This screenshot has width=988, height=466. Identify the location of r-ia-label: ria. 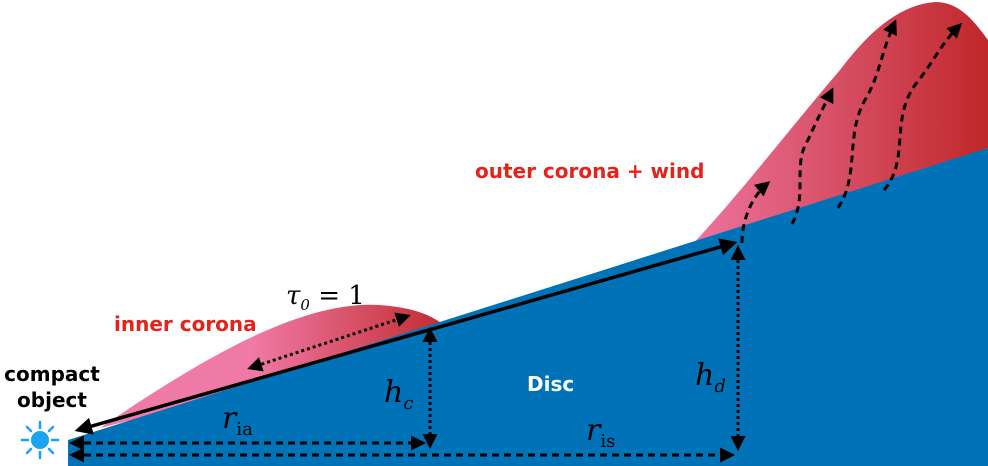
(237, 420).